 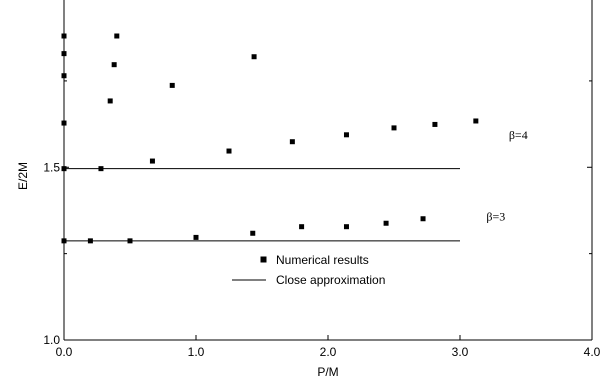 What do you see at coordinates (495, 216) in the screenshot?
I see `beta-label: β=3` at bounding box center [495, 216].